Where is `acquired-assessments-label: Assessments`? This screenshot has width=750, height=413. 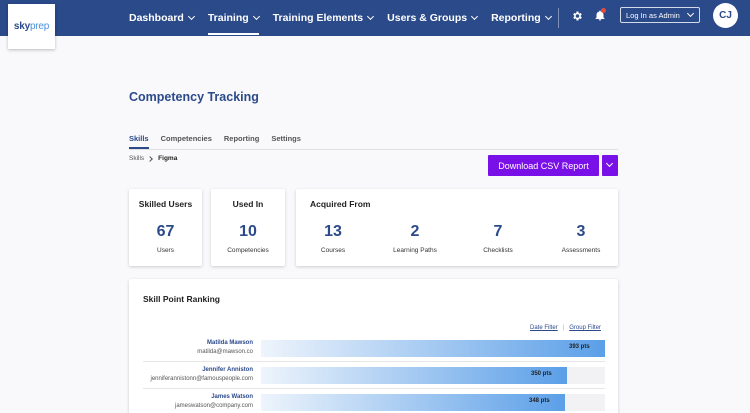
acquired-assessments-label: Assessments is located at coordinates (581, 250).